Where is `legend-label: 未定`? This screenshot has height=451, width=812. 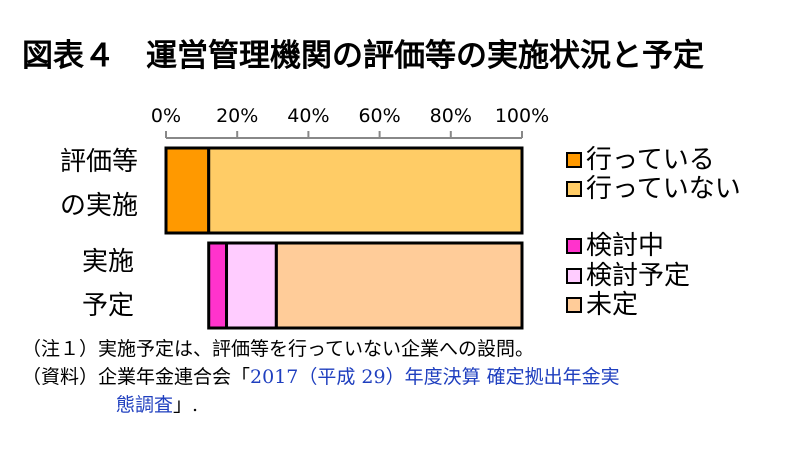
legend-label: 未定 is located at coordinates (612, 305).